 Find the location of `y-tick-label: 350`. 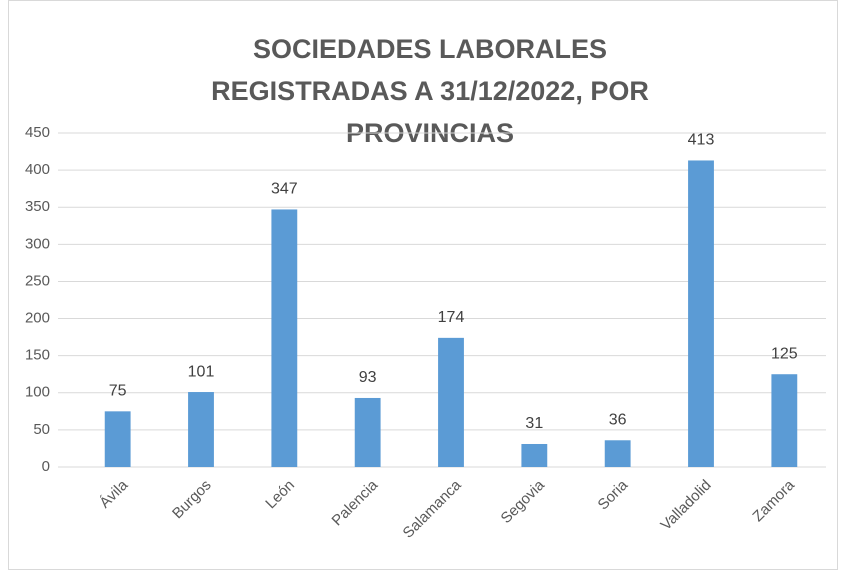

y-tick-label: 350 is located at coordinates (37, 206).